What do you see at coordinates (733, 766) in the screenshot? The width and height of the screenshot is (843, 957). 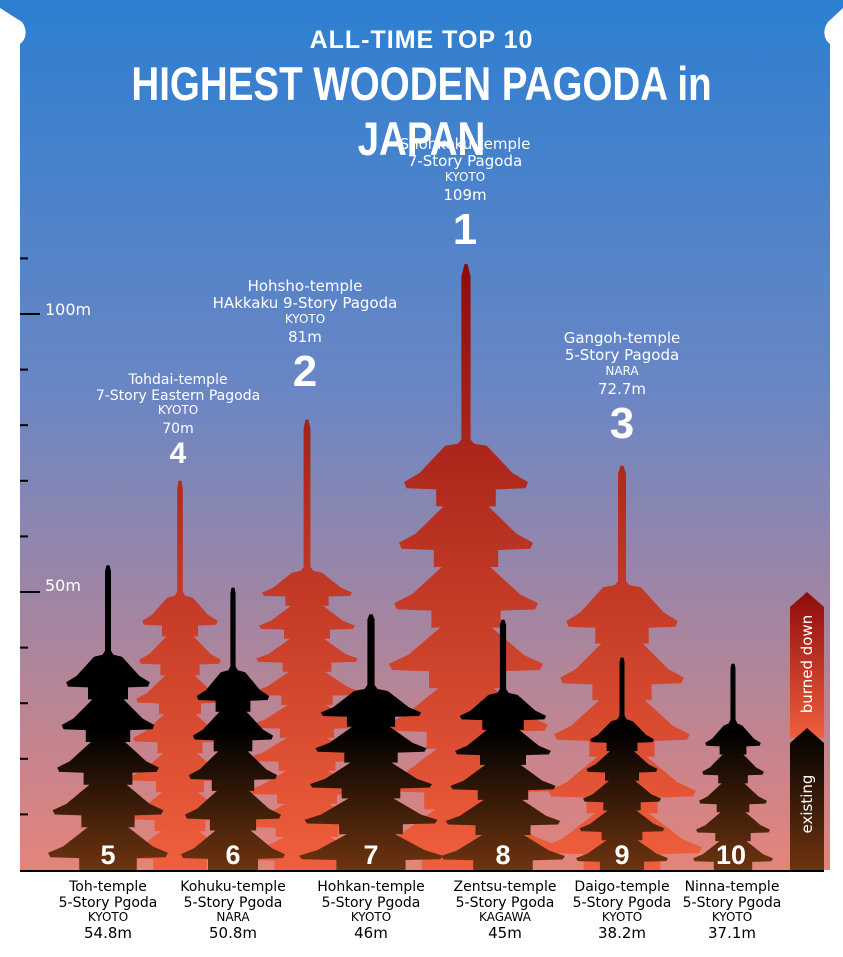 I see `pagoda-10-silhouette` at bounding box center [733, 766].